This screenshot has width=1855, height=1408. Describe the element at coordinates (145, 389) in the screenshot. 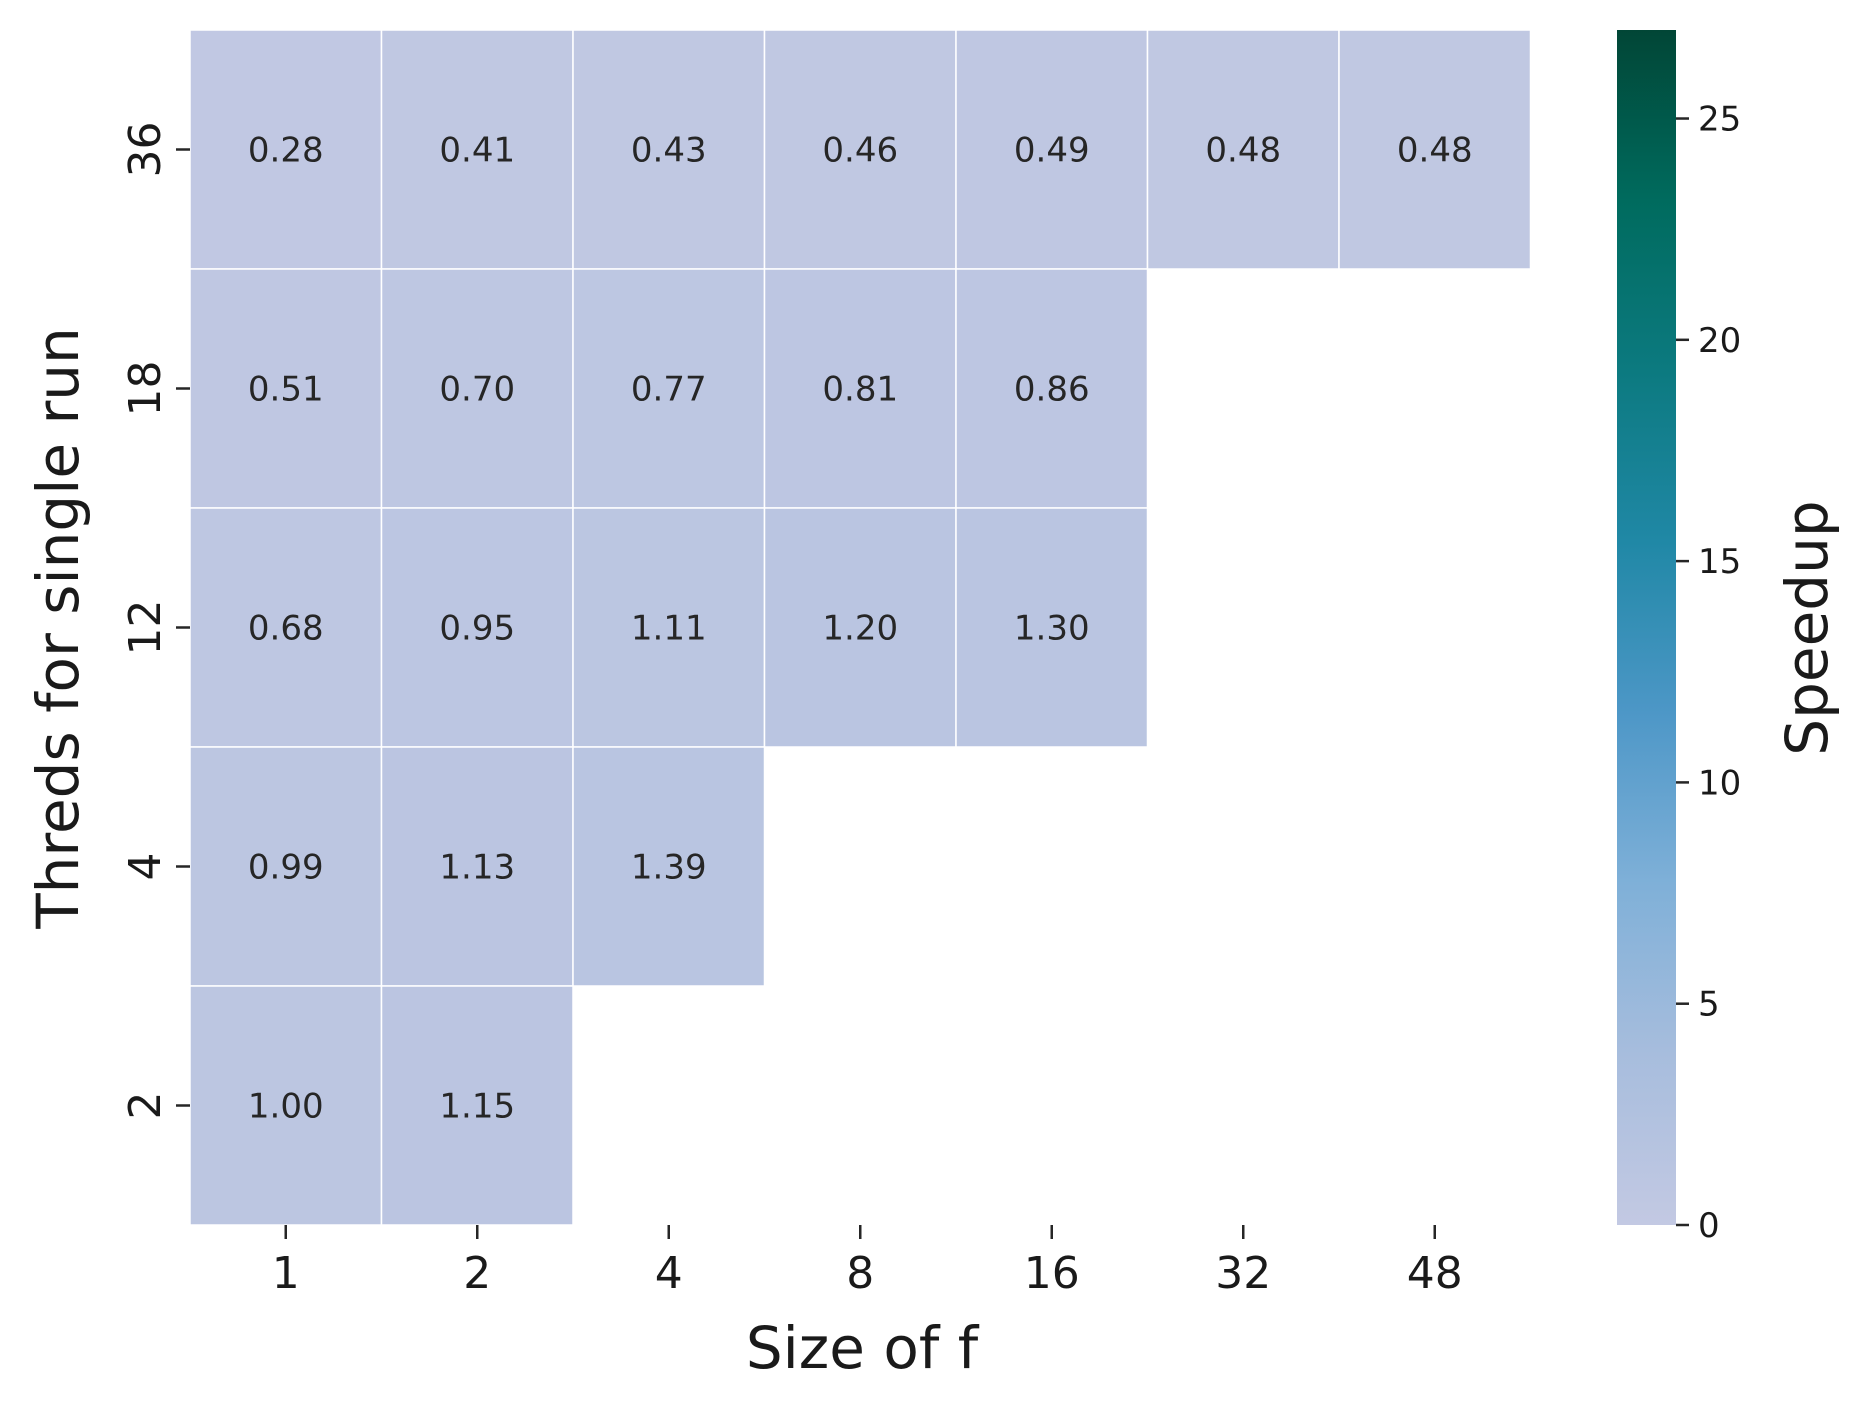

I see `y-tick-label: 18` at that location.